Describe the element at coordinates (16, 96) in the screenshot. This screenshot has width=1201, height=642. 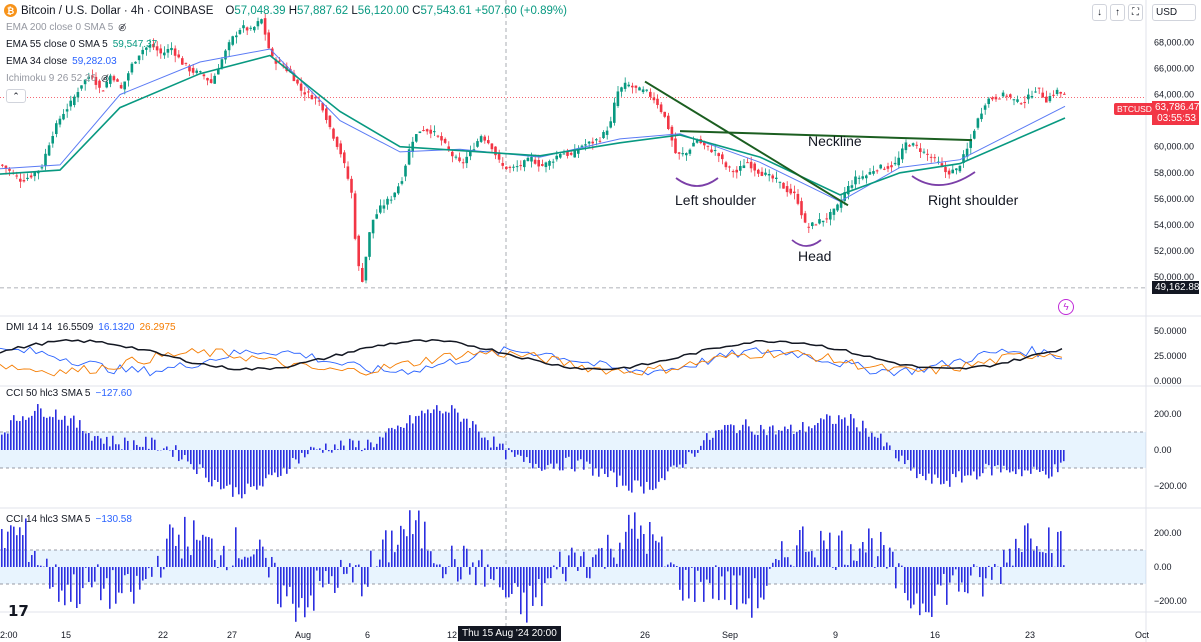
I see `collapse-legend-button: ⌃` at that location.